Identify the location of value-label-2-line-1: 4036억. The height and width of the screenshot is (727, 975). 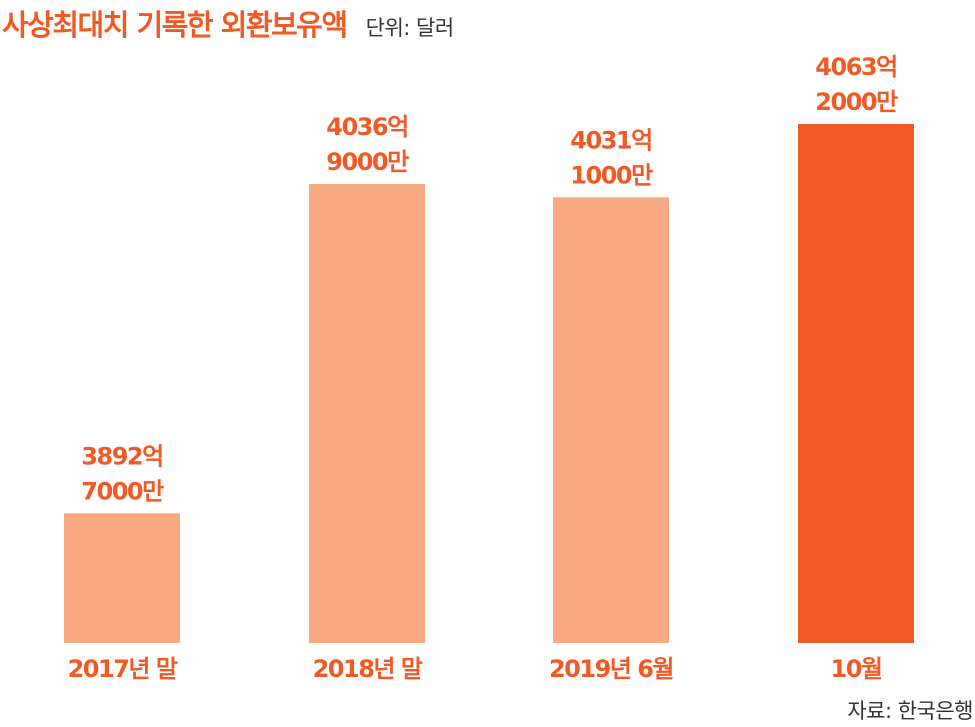
(366, 127).